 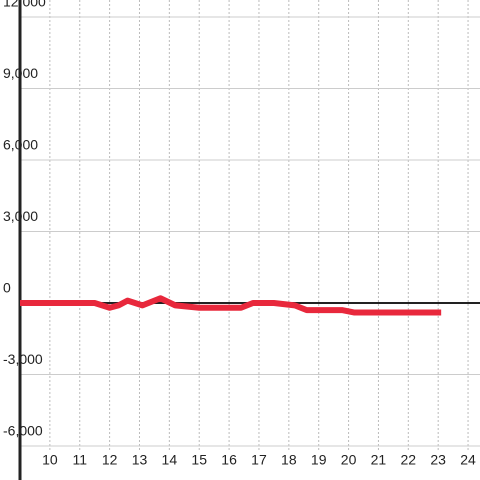 What do you see at coordinates (289, 460) in the screenshot?
I see `x-tick-label: 18` at bounding box center [289, 460].